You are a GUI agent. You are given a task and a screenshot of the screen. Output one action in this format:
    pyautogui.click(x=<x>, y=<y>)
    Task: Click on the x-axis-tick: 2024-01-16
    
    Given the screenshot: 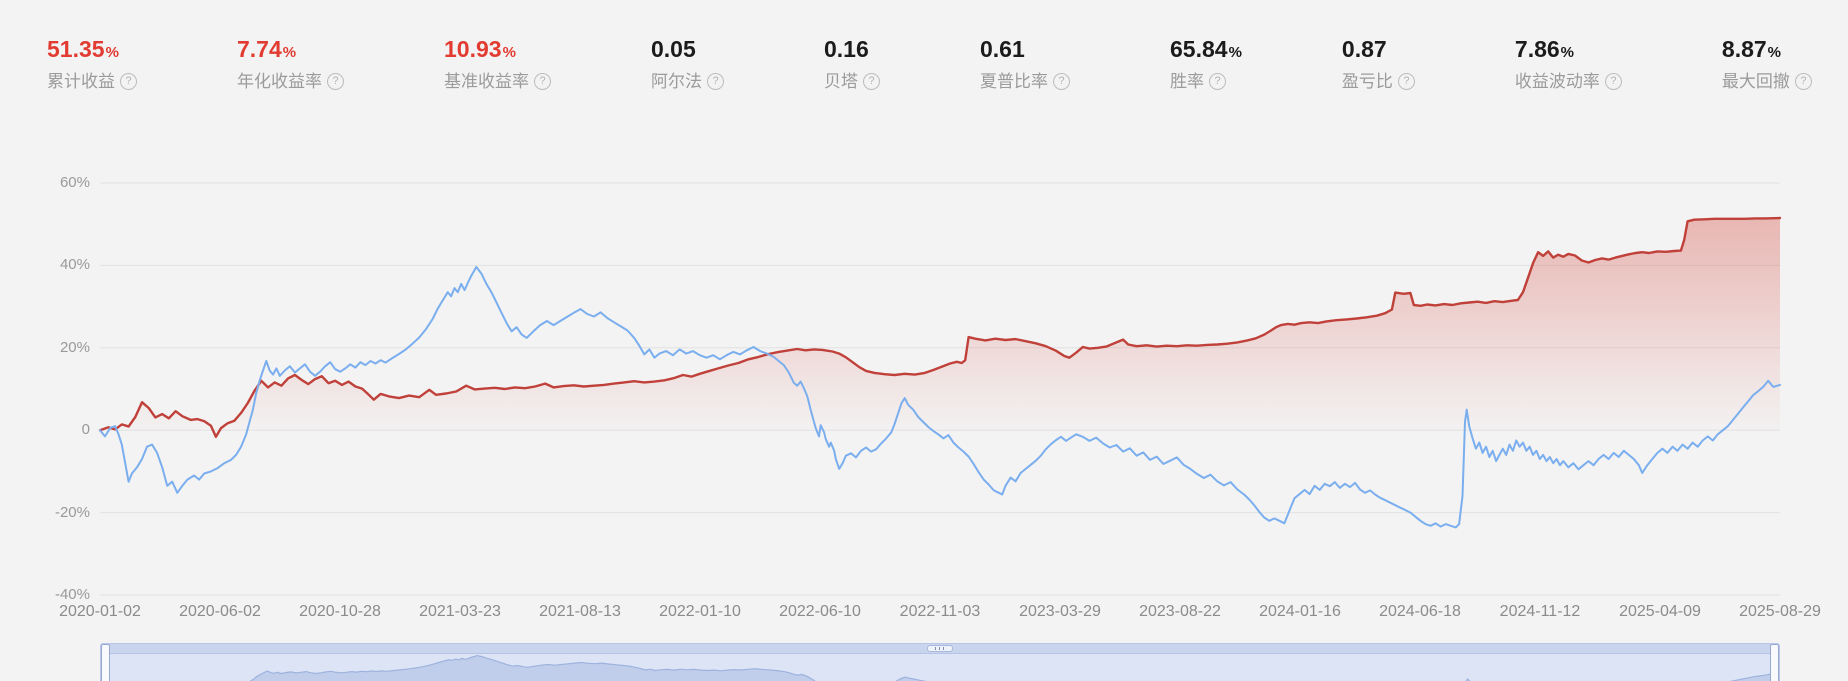 What is the action you would take?
    pyautogui.click(x=1300, y=611)
    